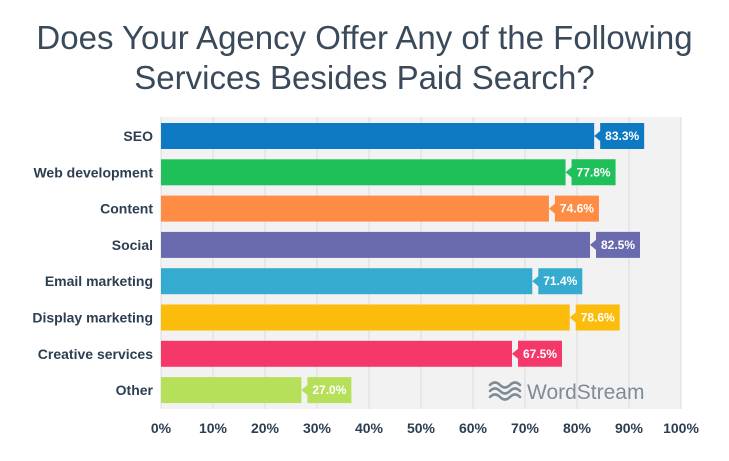 This screenshot has width=729, height=461. Describe the element at coordinates (585, 392) in the screenshot. I see `wordstream-logo-text: WordStream` at that location.